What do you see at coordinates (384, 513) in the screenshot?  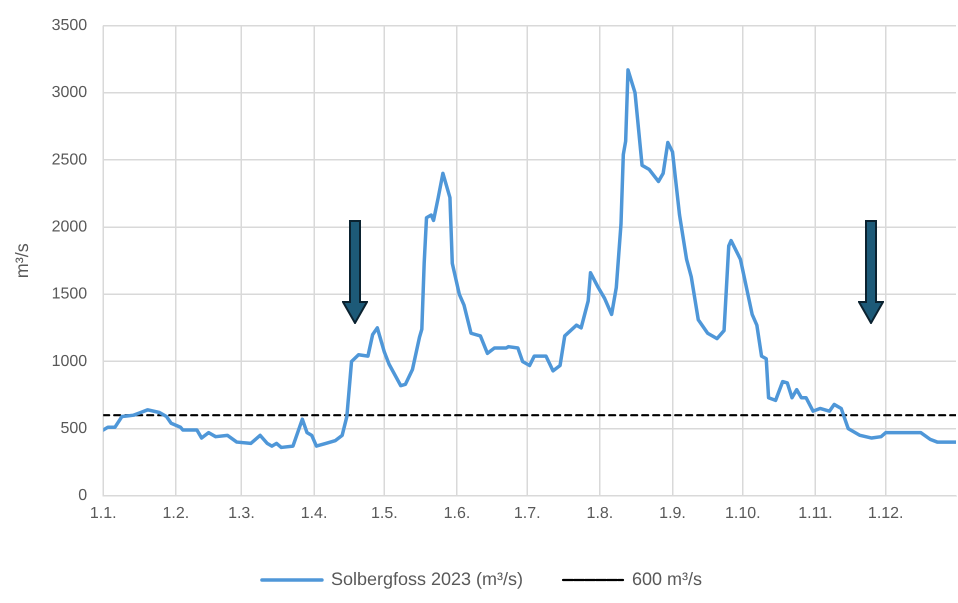 I see `x-tick-label: 1.5.` at bounding box center [384, 513].